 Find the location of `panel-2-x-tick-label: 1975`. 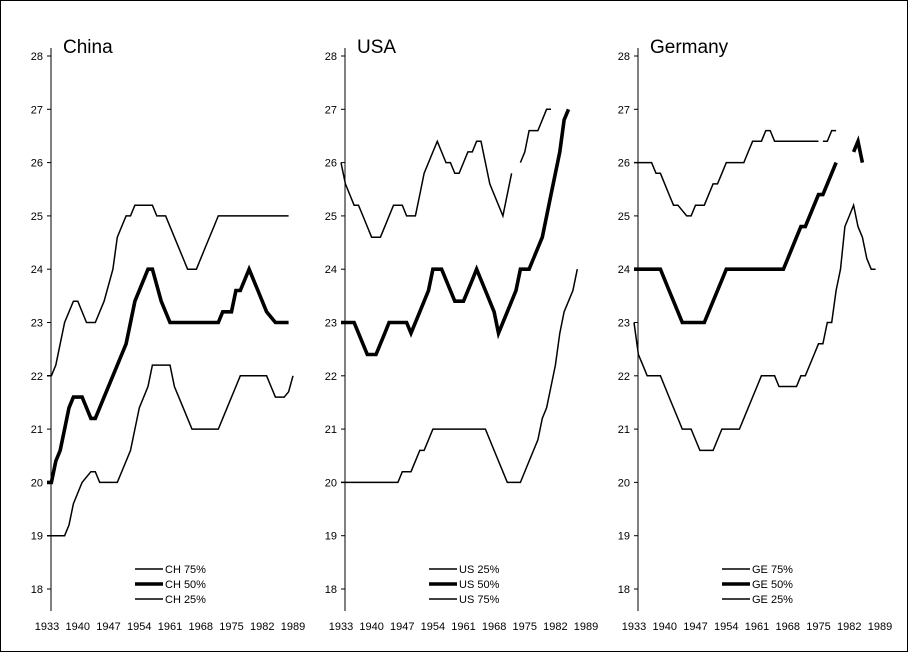

panel-2-x-tick-label: 1975 is located at coordinates (525, 627).